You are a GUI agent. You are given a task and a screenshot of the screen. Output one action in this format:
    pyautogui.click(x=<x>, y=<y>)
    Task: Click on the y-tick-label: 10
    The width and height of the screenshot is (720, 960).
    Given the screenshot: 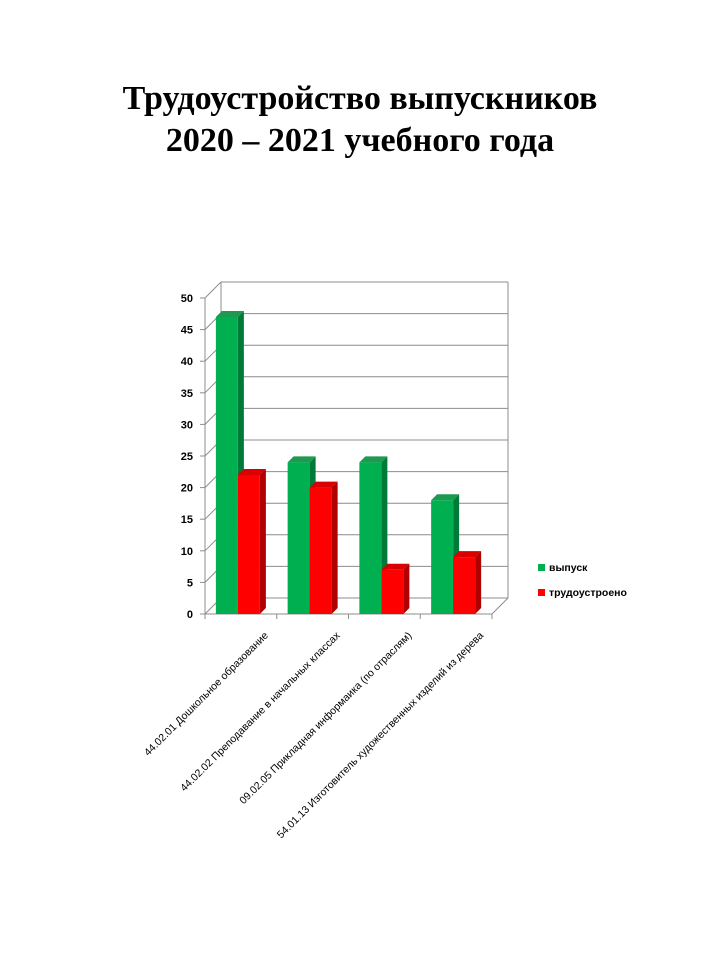 What is the action you would take?
    pyautogui.click(x=187, y=552)
    